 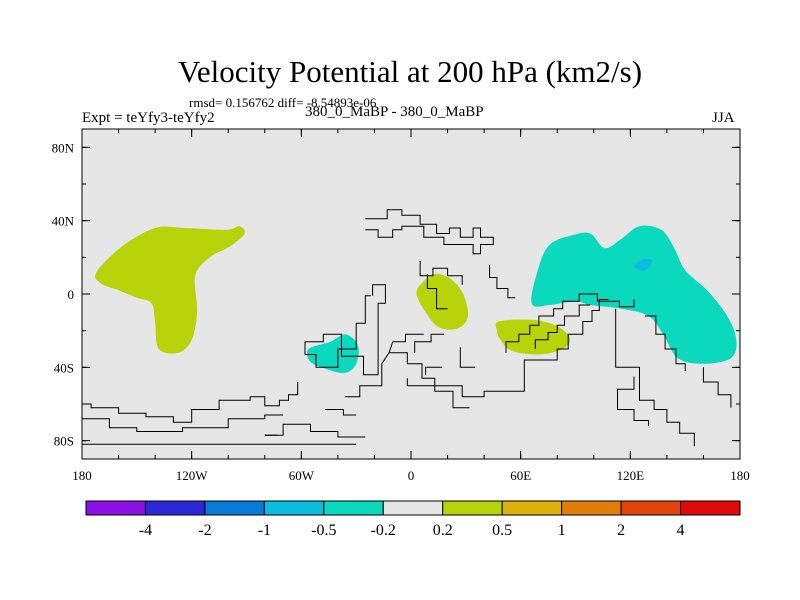 What do you see at coordinates (302, 475) in the screenshot?
I see `x-tick-label: 60W` at bounding box center [302, 475].